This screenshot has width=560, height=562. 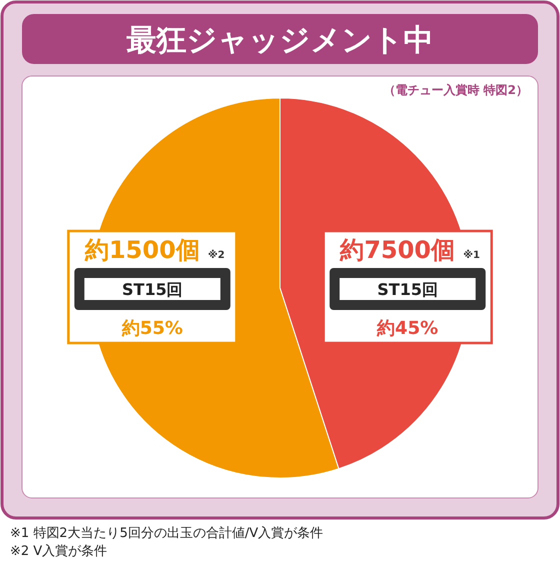 What do you see at coordinates (407, 328) in the screenshot?
I see `data-label: 約45%` at bounding box center [407, 328].